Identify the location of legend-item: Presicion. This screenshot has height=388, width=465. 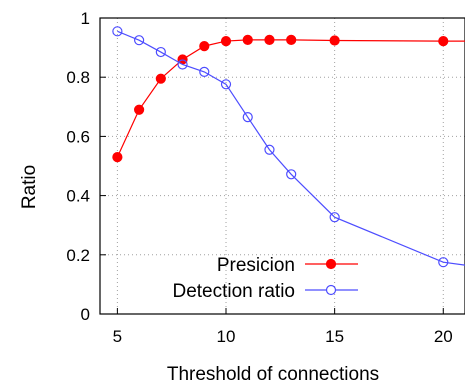
(287, 265).